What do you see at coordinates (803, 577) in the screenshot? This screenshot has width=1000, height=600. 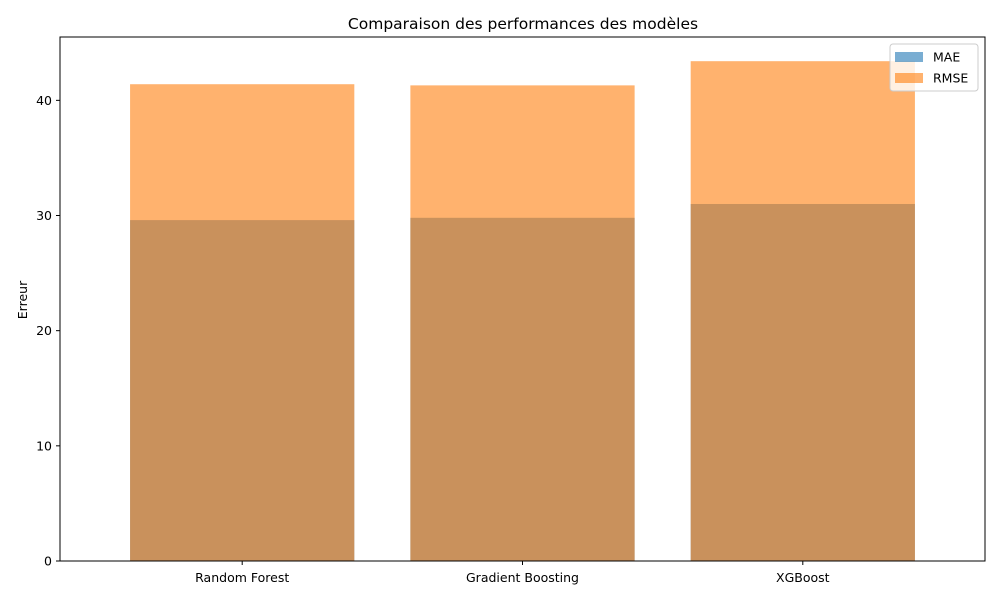 I see `x-tick-label: XGBoost` at bounding box center [803, 577].